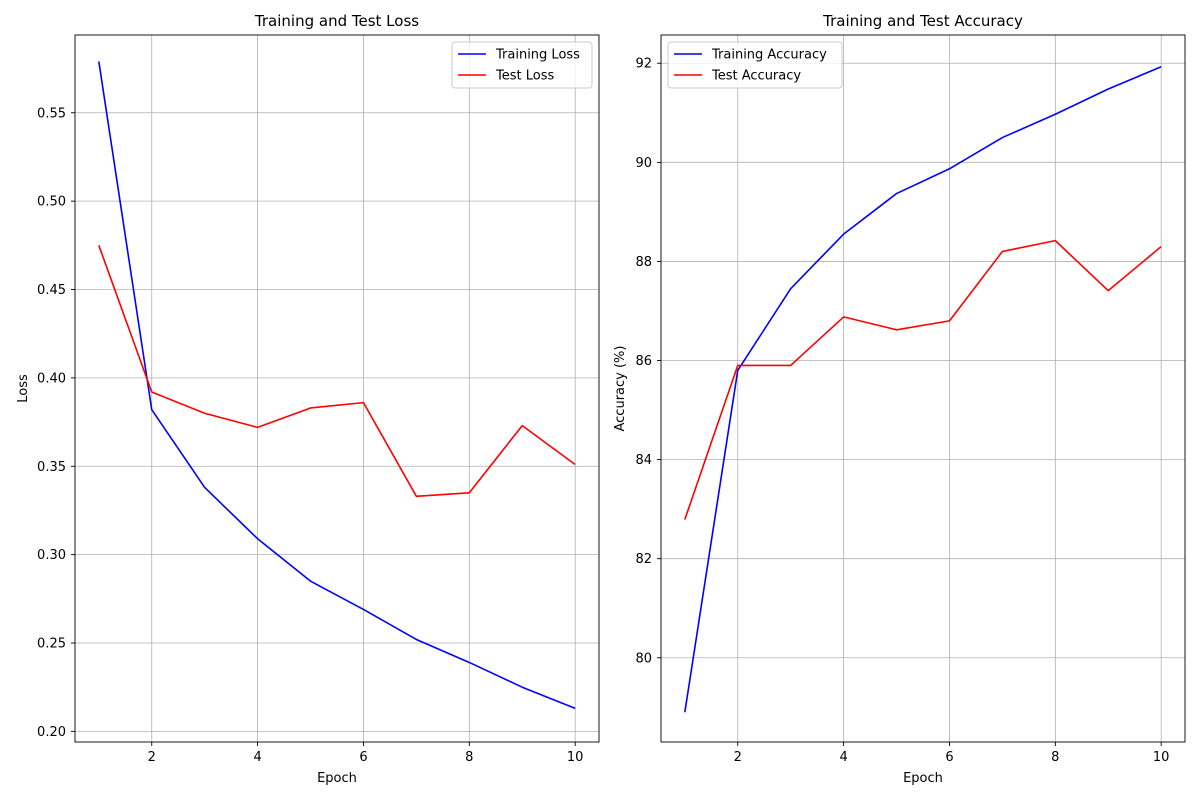 The height and width of the screenshot is (800, 1200). I want to click on y-tick-label: 88, so click(643, 262).